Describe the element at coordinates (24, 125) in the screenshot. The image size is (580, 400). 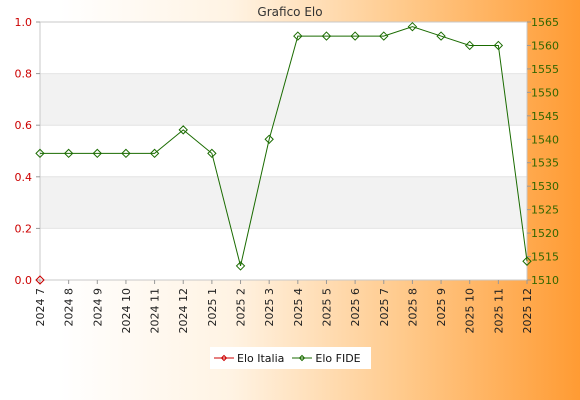
I see `y-left-tick-label: 0.6` at that location.